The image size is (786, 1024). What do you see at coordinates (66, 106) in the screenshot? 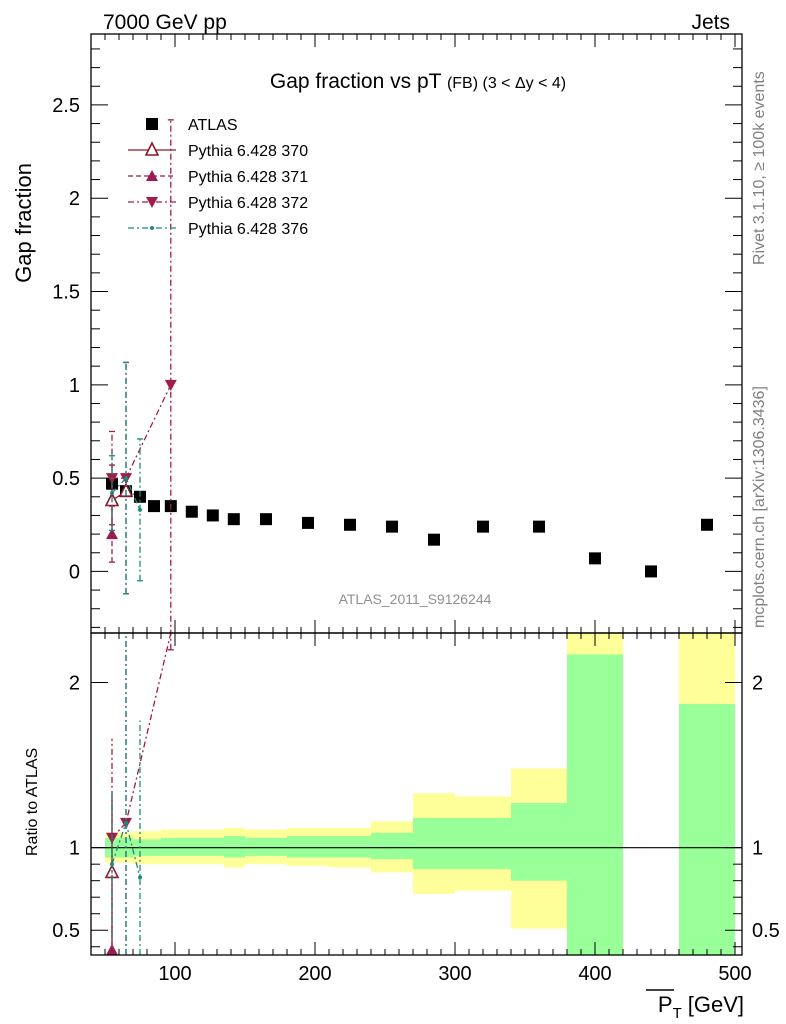
I see `main-ytick-label: 2.5` at bounding box center [66, 106].